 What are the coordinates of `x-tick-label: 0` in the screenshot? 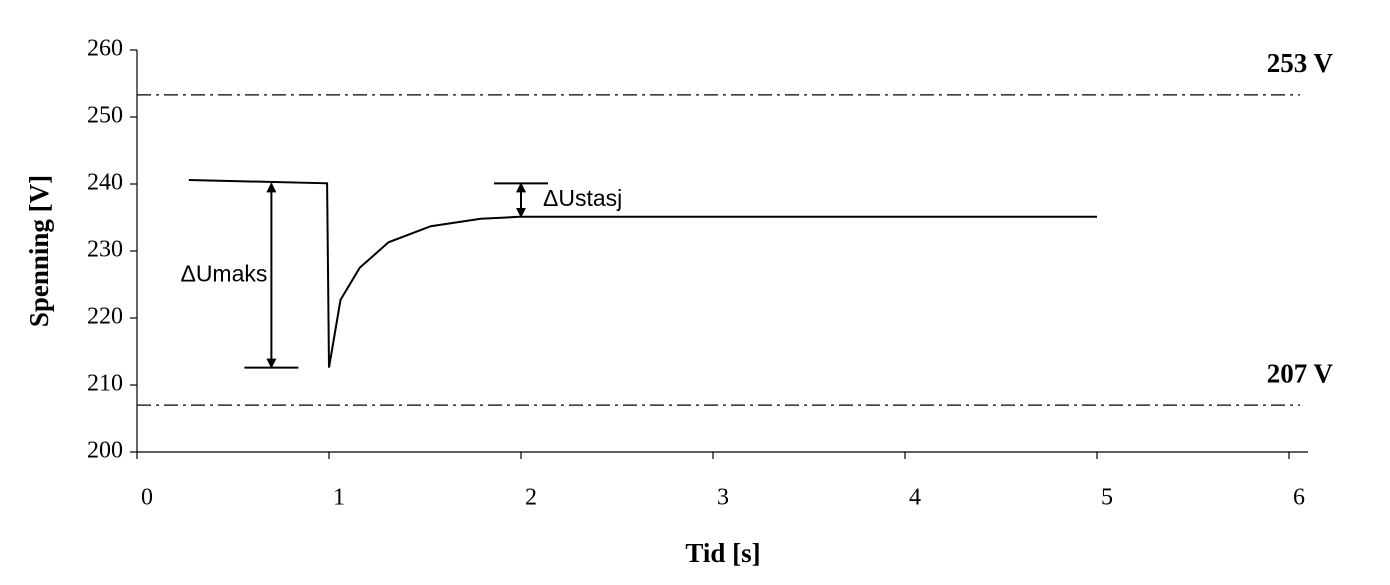 It's located at (147, 498).